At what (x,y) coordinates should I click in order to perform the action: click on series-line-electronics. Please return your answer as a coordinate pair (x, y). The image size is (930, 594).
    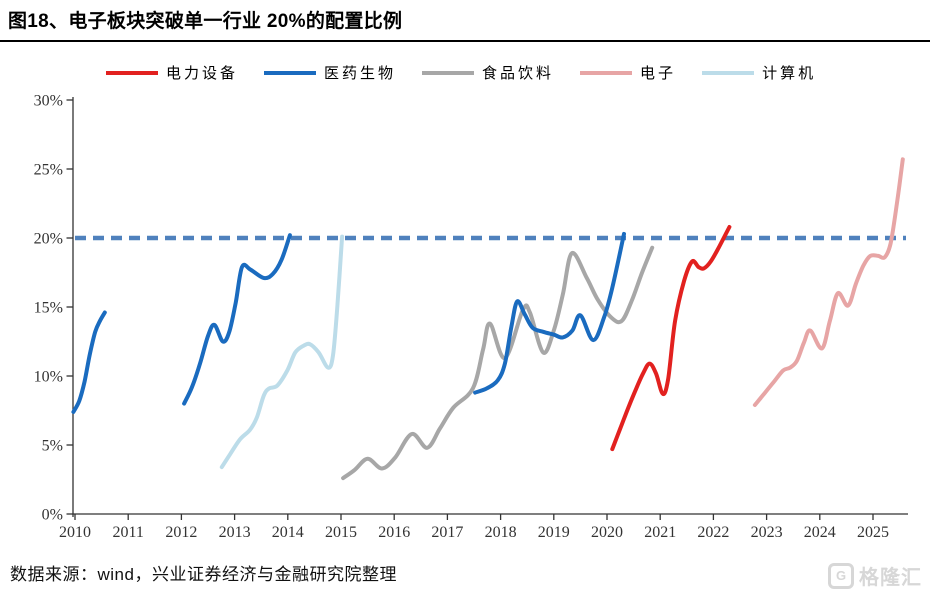
    Looking at the image, I should click on (828, 282).